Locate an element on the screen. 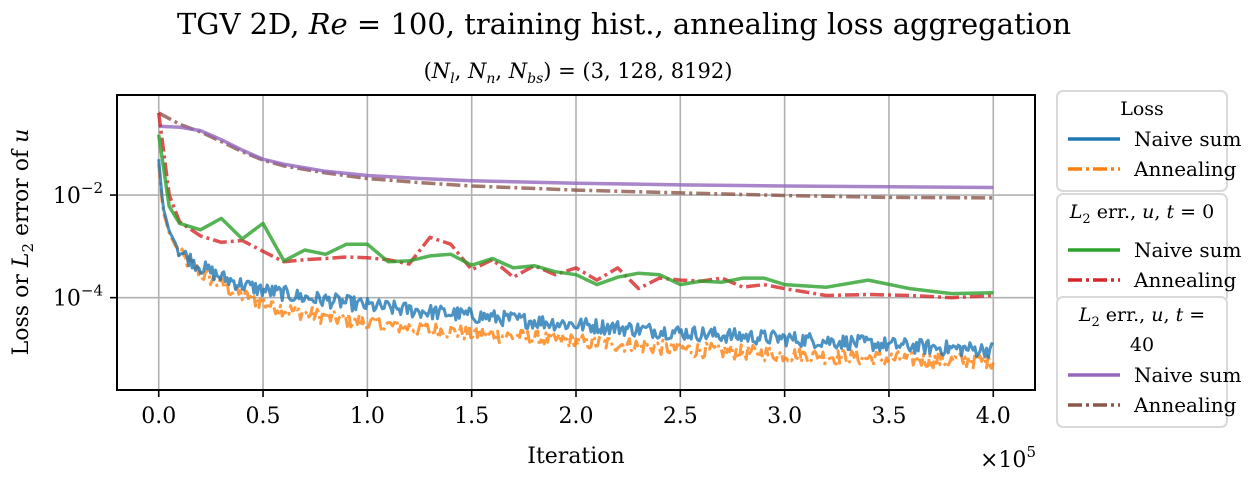 The width and height of the screenshot is (1248, 480). legend-swatch-t40-annealing is located at coordinates (1094, 405).